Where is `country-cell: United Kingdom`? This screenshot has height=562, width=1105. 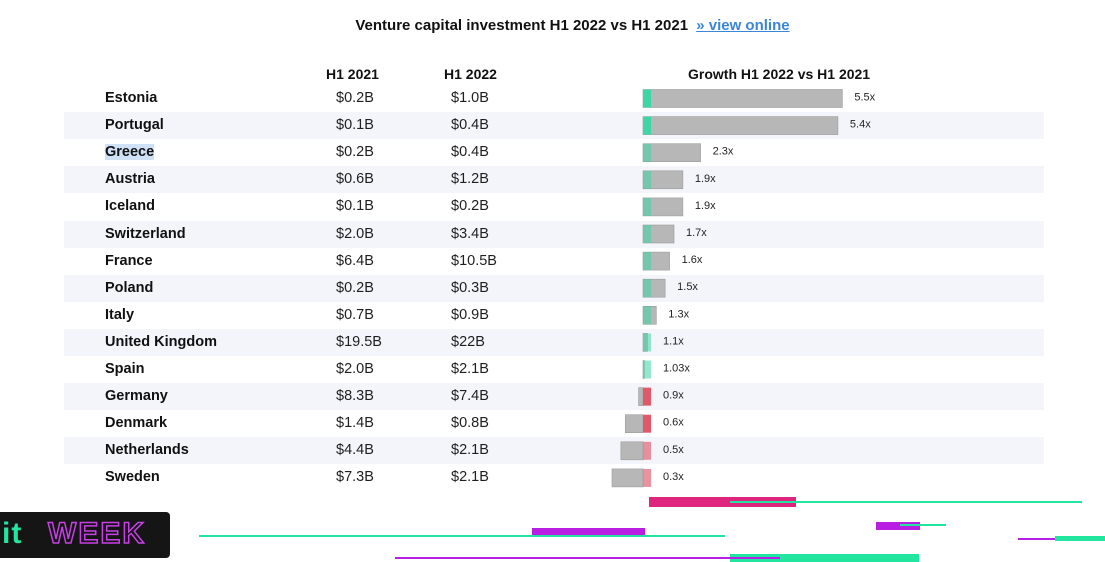 country-cell: United Kingdom is located at coordinates (161, 341).